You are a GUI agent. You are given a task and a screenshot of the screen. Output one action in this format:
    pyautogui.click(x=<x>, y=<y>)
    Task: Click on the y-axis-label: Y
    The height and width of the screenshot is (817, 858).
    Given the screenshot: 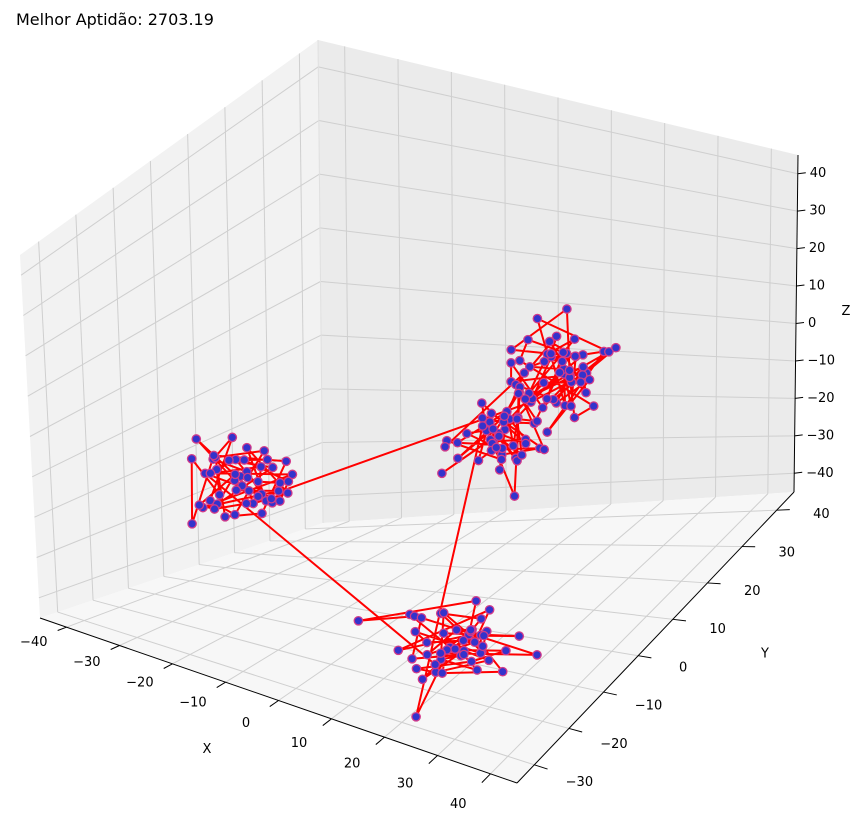 What is the action you would take?
    pyautogui.click(x=764, y=654)
    